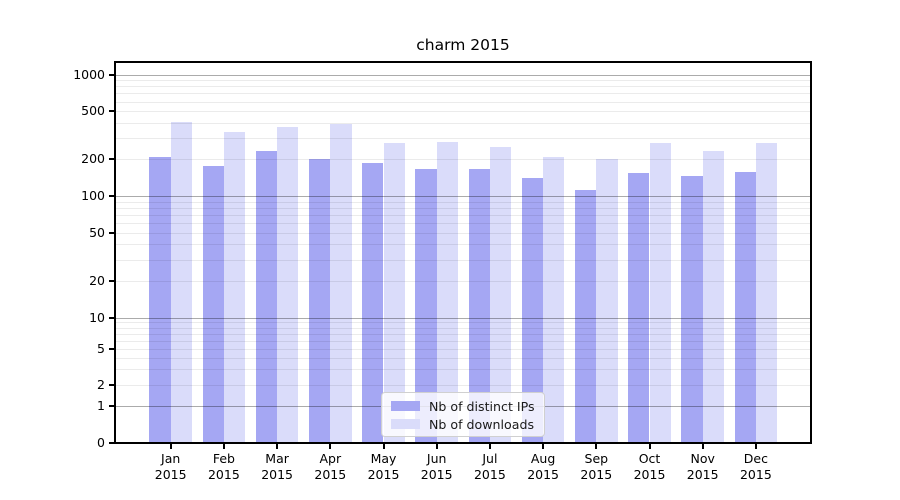  Describe the element at coordinates (532, 310) in the screenshot. I see `bar-distinct-ips-aug` at that location.